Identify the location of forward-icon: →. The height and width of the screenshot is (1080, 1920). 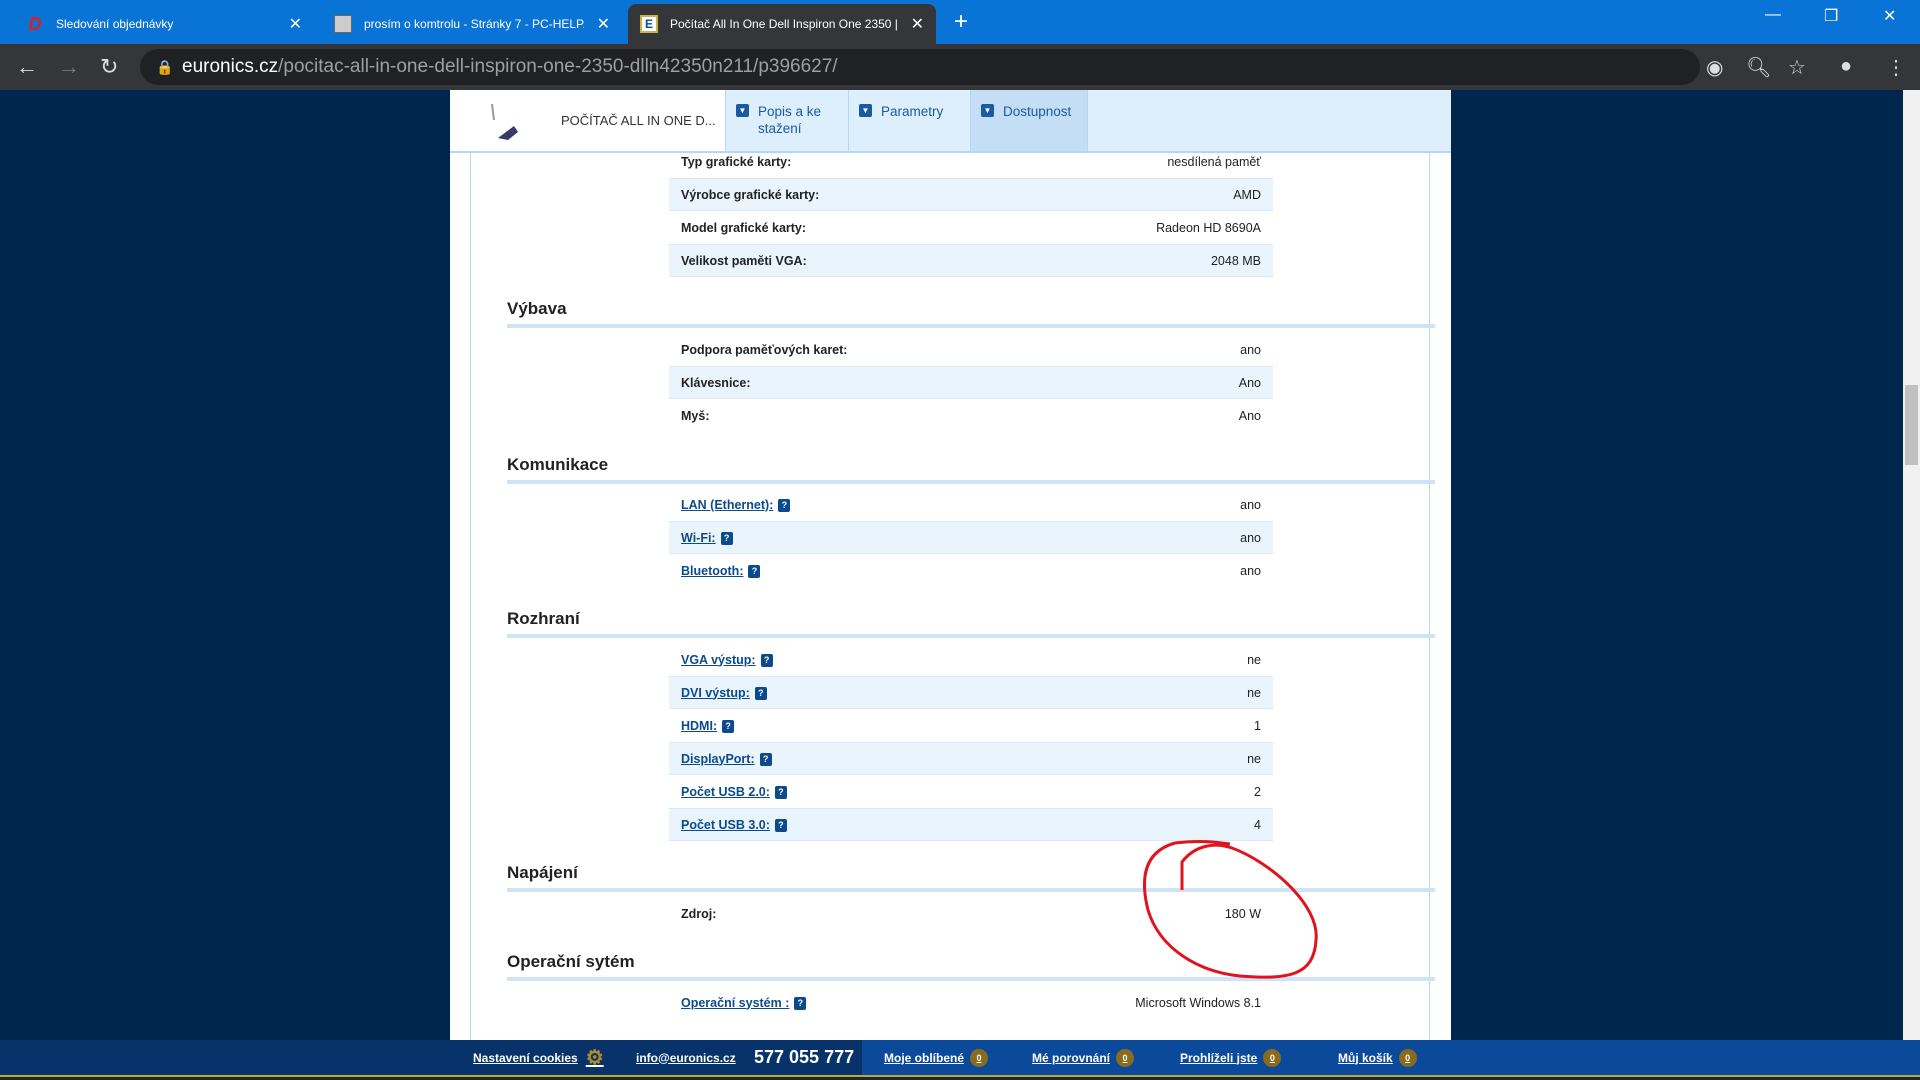
(69, 66).